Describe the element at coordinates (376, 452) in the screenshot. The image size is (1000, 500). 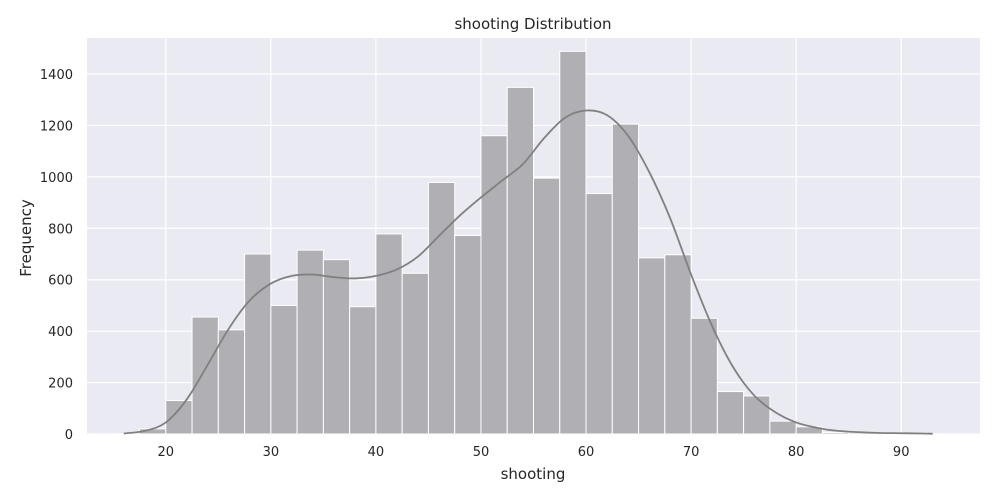
I see `x-tick-label: 40` at that location.